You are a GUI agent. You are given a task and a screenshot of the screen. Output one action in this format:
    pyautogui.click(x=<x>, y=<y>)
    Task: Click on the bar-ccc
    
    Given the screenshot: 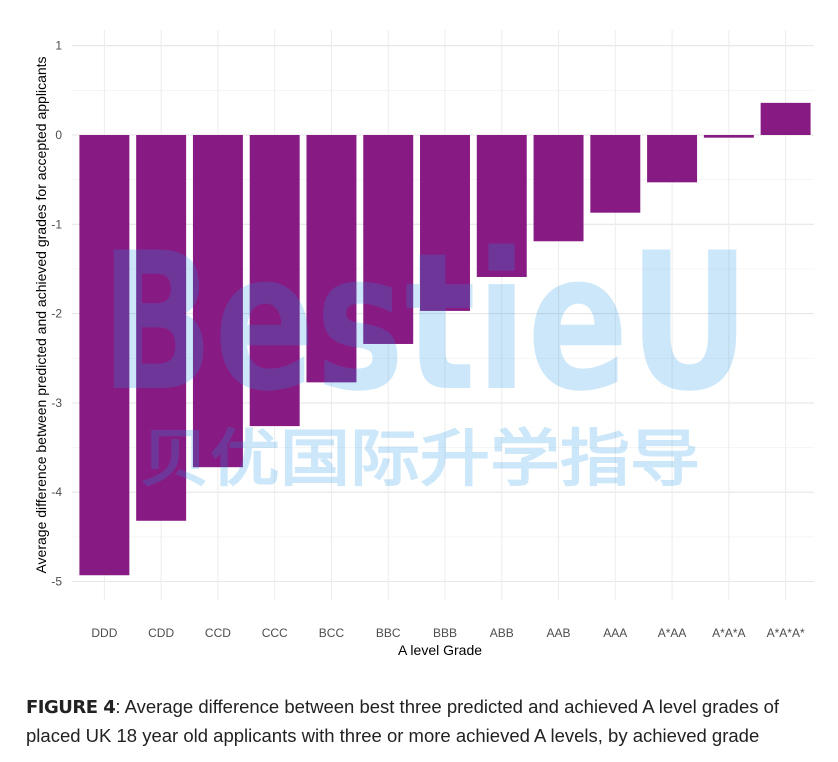 What is the action you would take?
    pyautogui.click(x=274, y=281)
    